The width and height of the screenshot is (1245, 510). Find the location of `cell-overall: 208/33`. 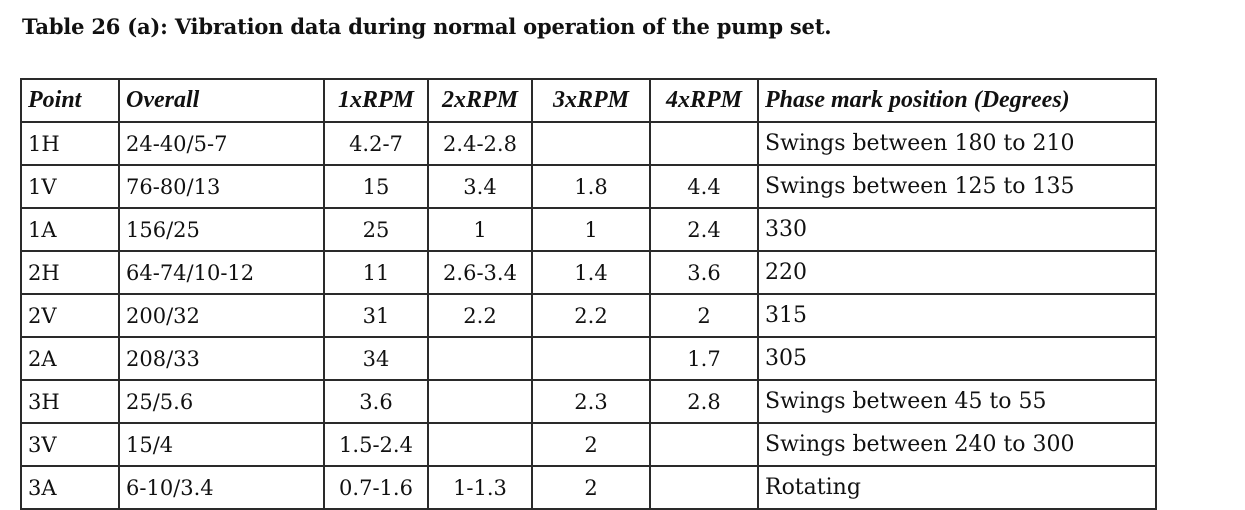

cell-overall: 208/33 is located at coordinates (221, 358).